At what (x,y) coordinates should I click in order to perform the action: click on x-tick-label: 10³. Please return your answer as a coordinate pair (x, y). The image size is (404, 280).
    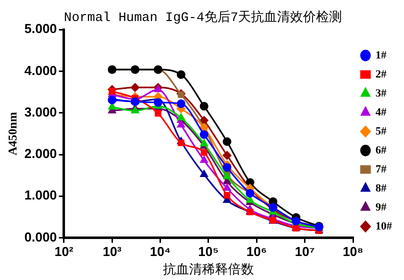
    Looking at the image, I should click on (112, 252).